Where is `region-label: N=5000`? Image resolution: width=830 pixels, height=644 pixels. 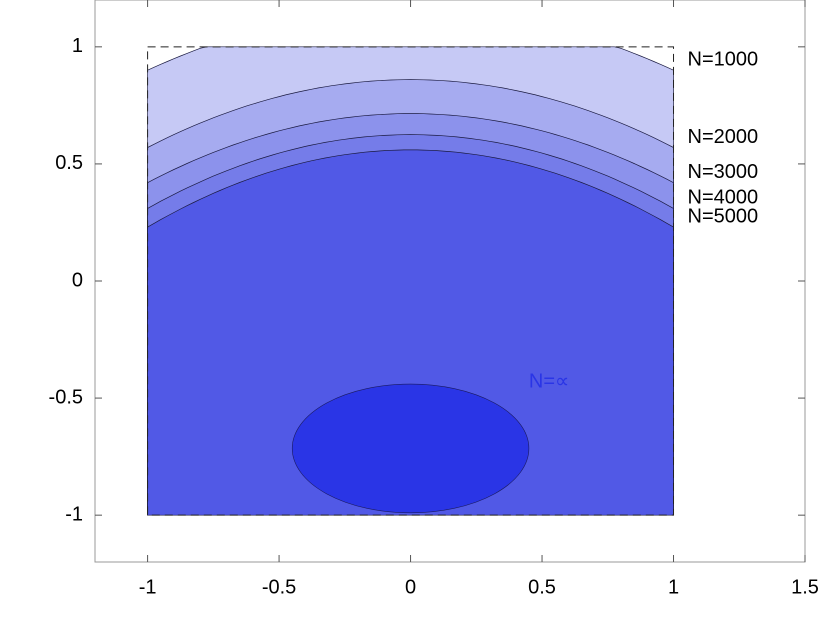 region-label: N=5000 is located at coordinates (723, 216).